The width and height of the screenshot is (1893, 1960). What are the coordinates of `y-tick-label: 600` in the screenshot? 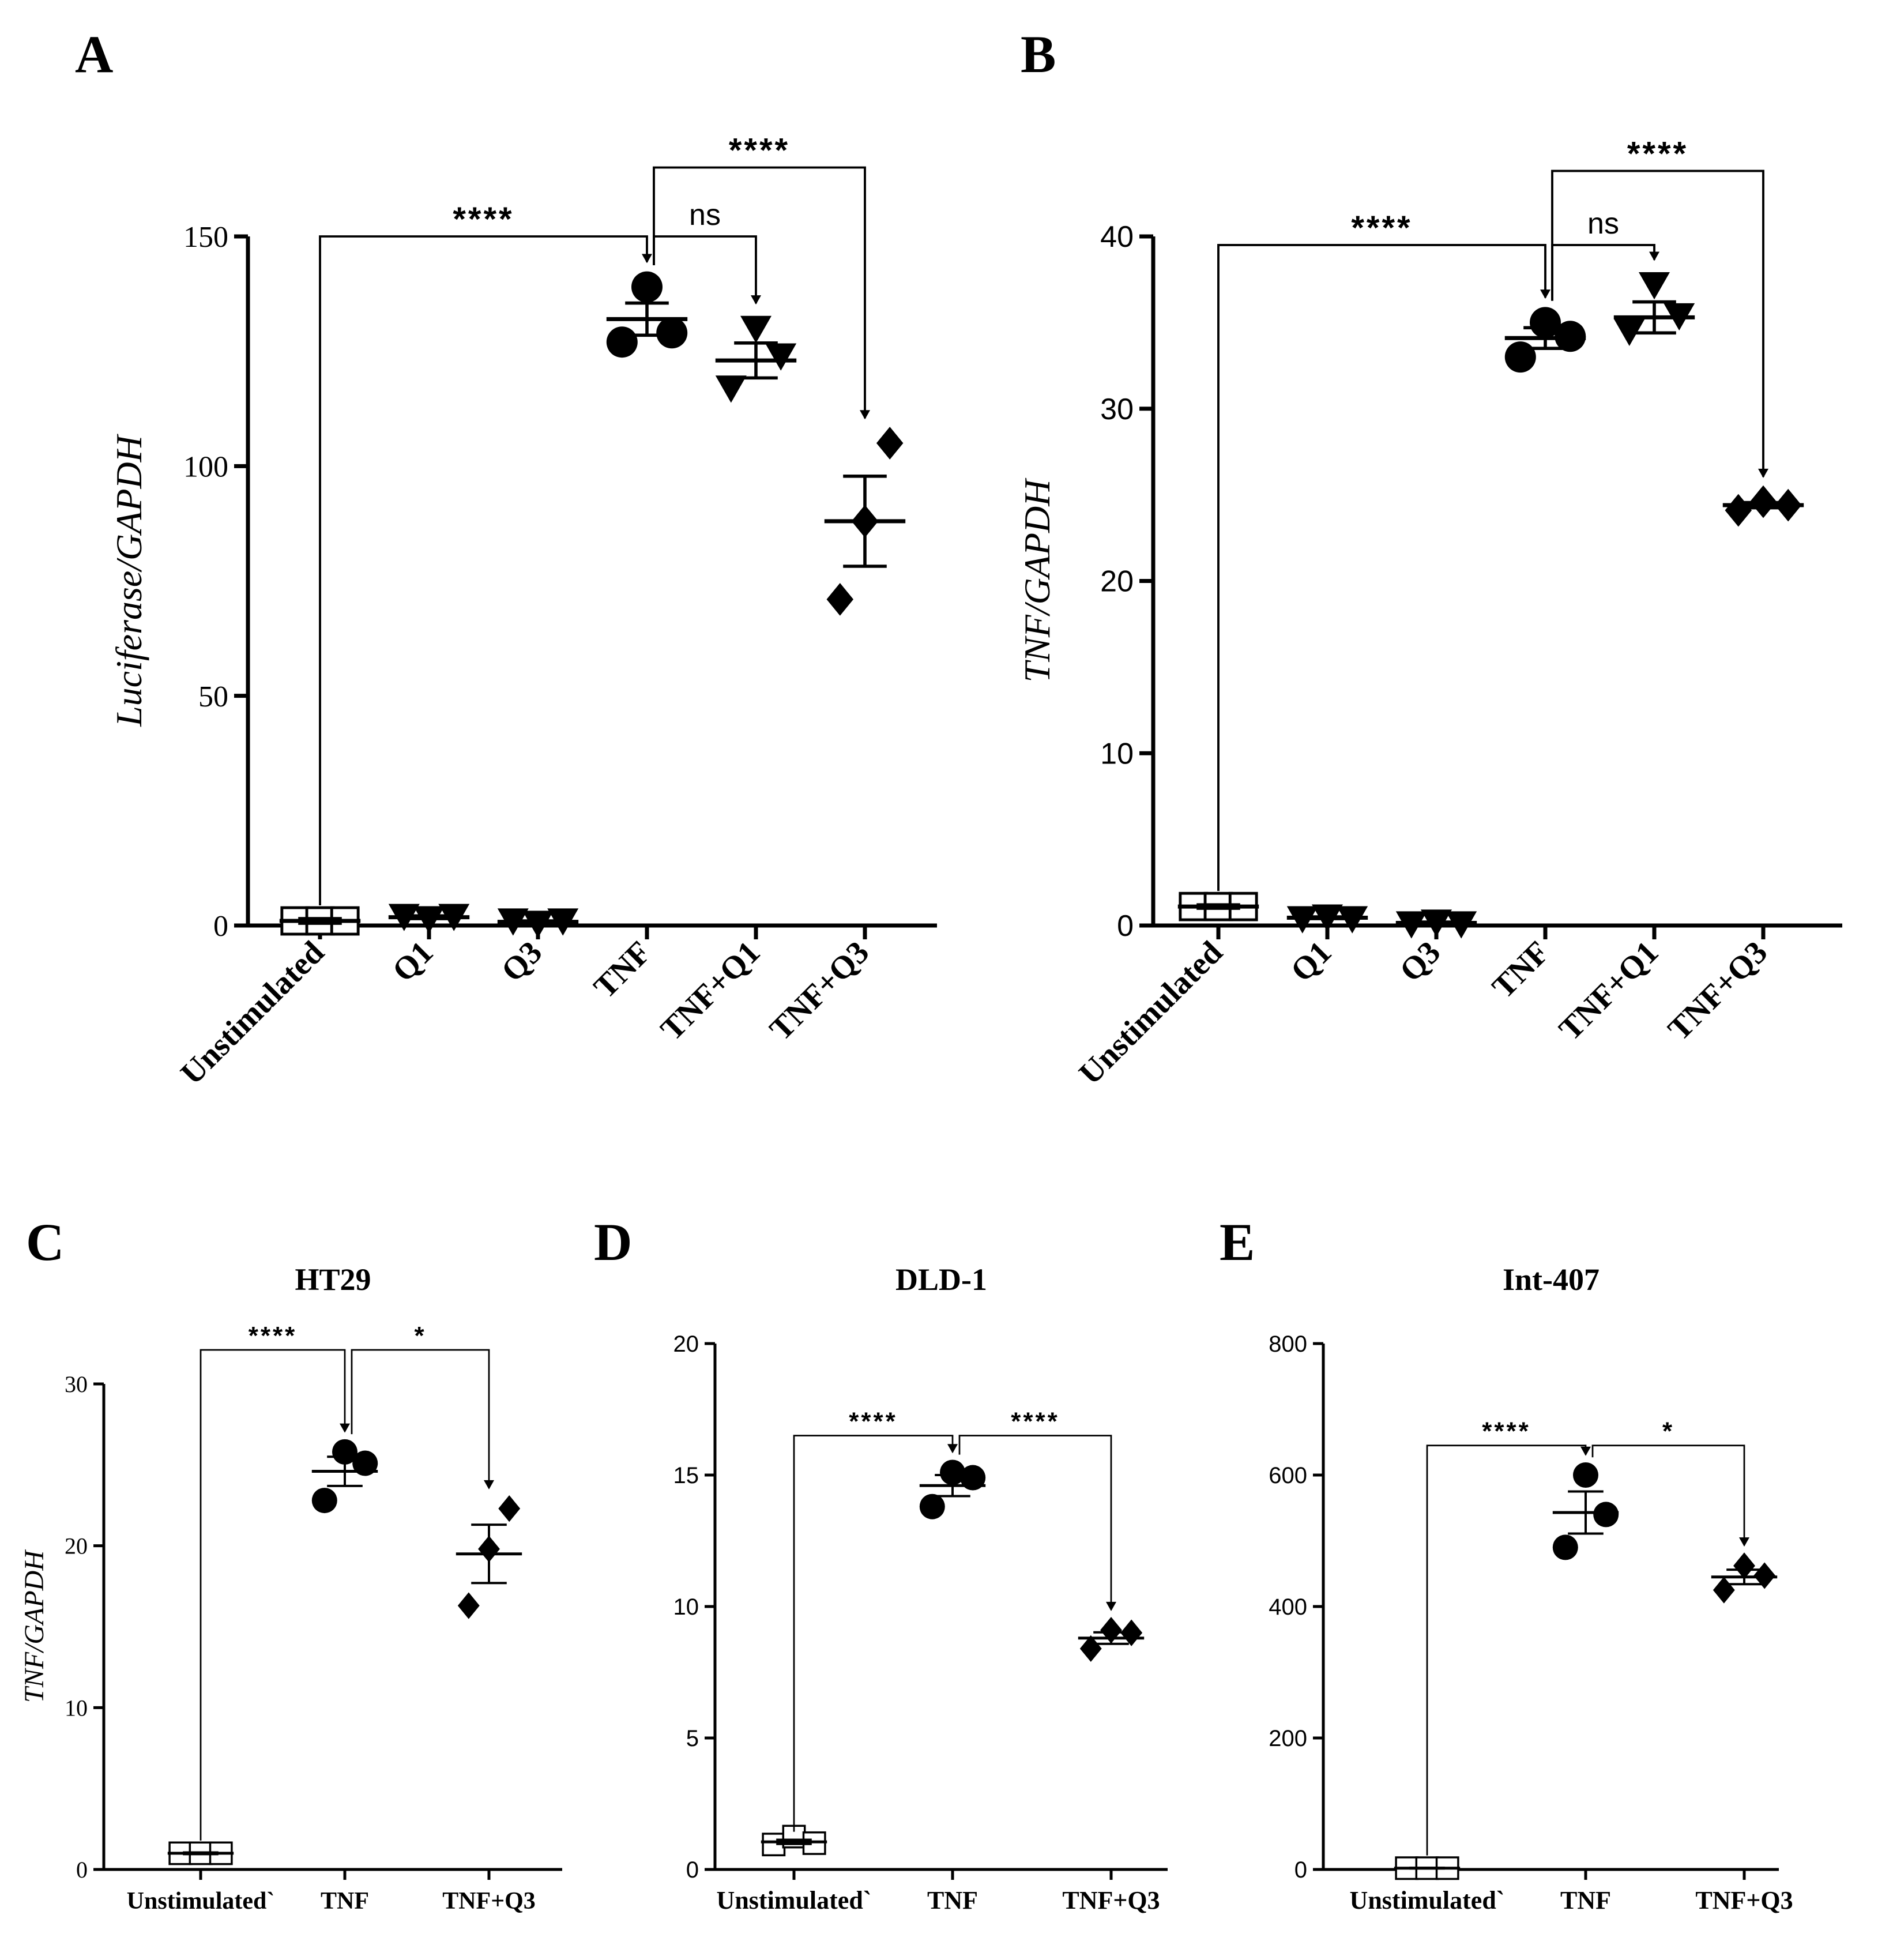 It's located at (1288, 1476).